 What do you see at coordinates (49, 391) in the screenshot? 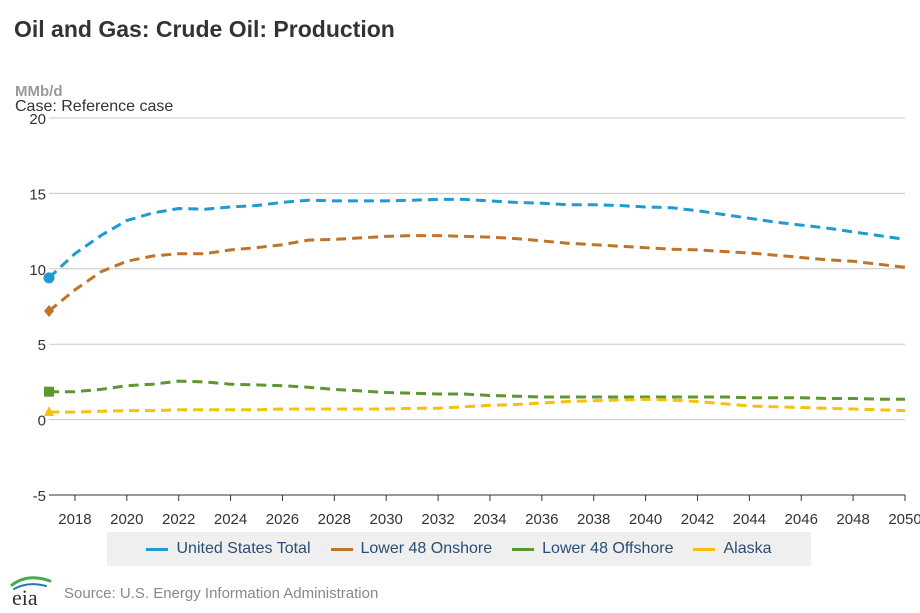
I see `series-marker-lower-48-offshore` at bounding box center [49, 391].